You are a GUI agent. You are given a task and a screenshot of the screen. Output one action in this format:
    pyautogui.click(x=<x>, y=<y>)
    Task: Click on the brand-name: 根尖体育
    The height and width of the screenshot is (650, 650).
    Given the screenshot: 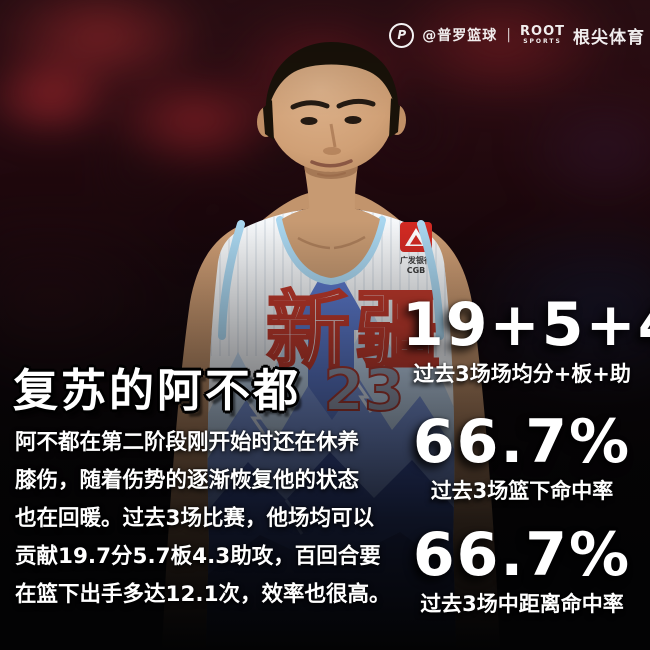 What is the action you would take?
    pyautogui.click(x=609, y=37)
    